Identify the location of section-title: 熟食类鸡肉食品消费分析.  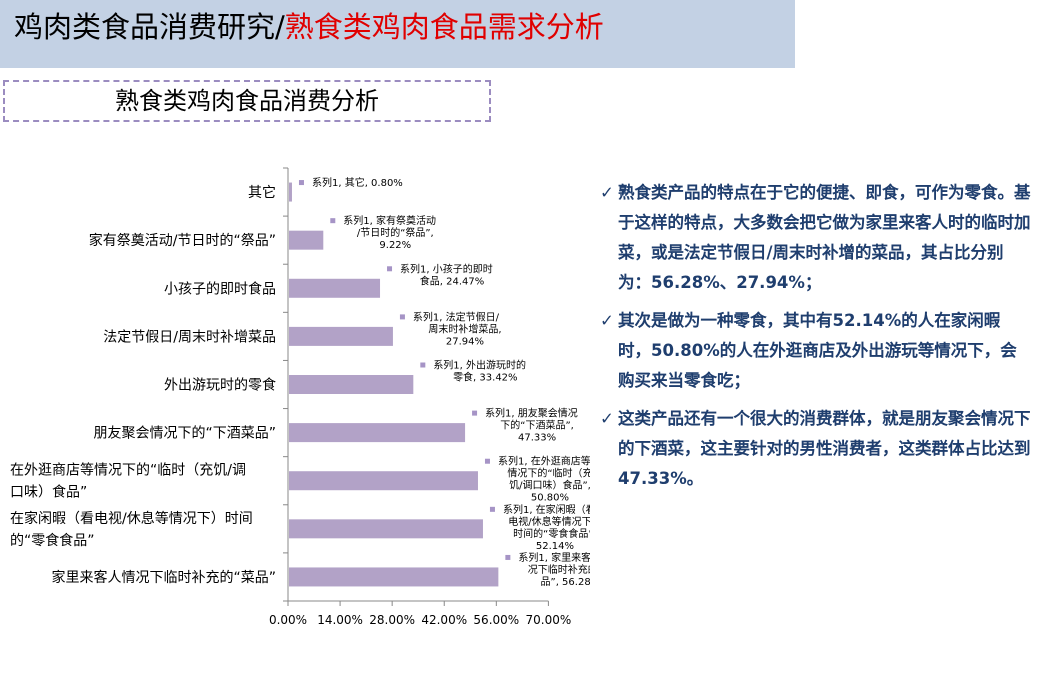
(247, 101).